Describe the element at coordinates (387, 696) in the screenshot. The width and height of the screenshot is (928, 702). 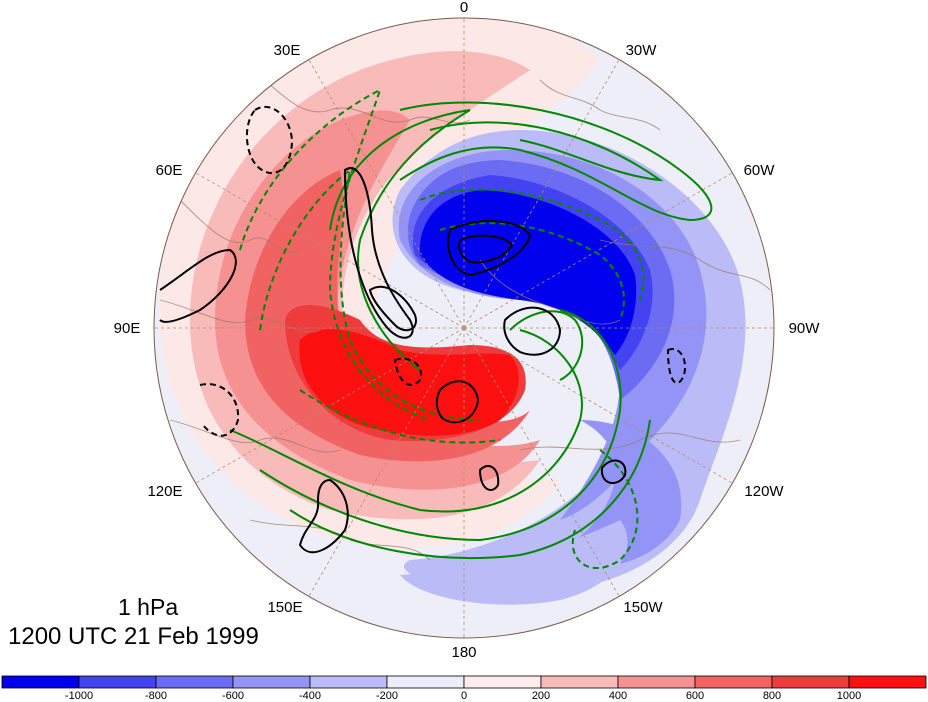
I see `colorbar-tick-label: -200` at that location.